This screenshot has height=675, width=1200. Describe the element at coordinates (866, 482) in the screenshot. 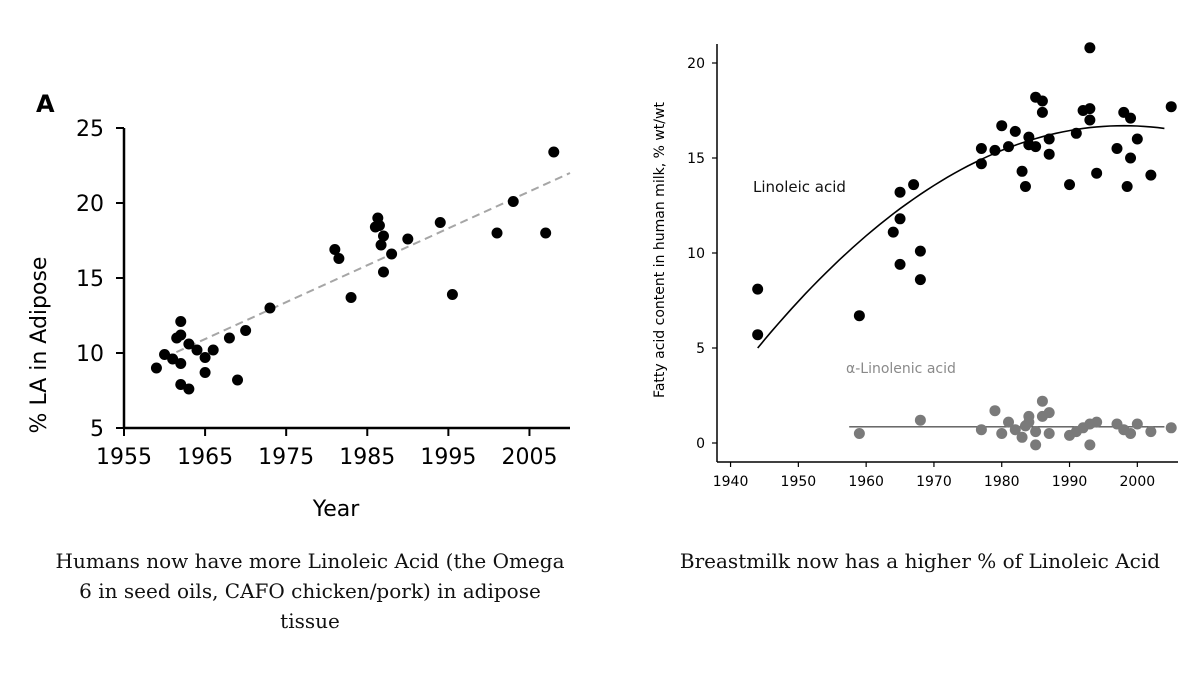

I see `x-tick-label: 1960` at that location.